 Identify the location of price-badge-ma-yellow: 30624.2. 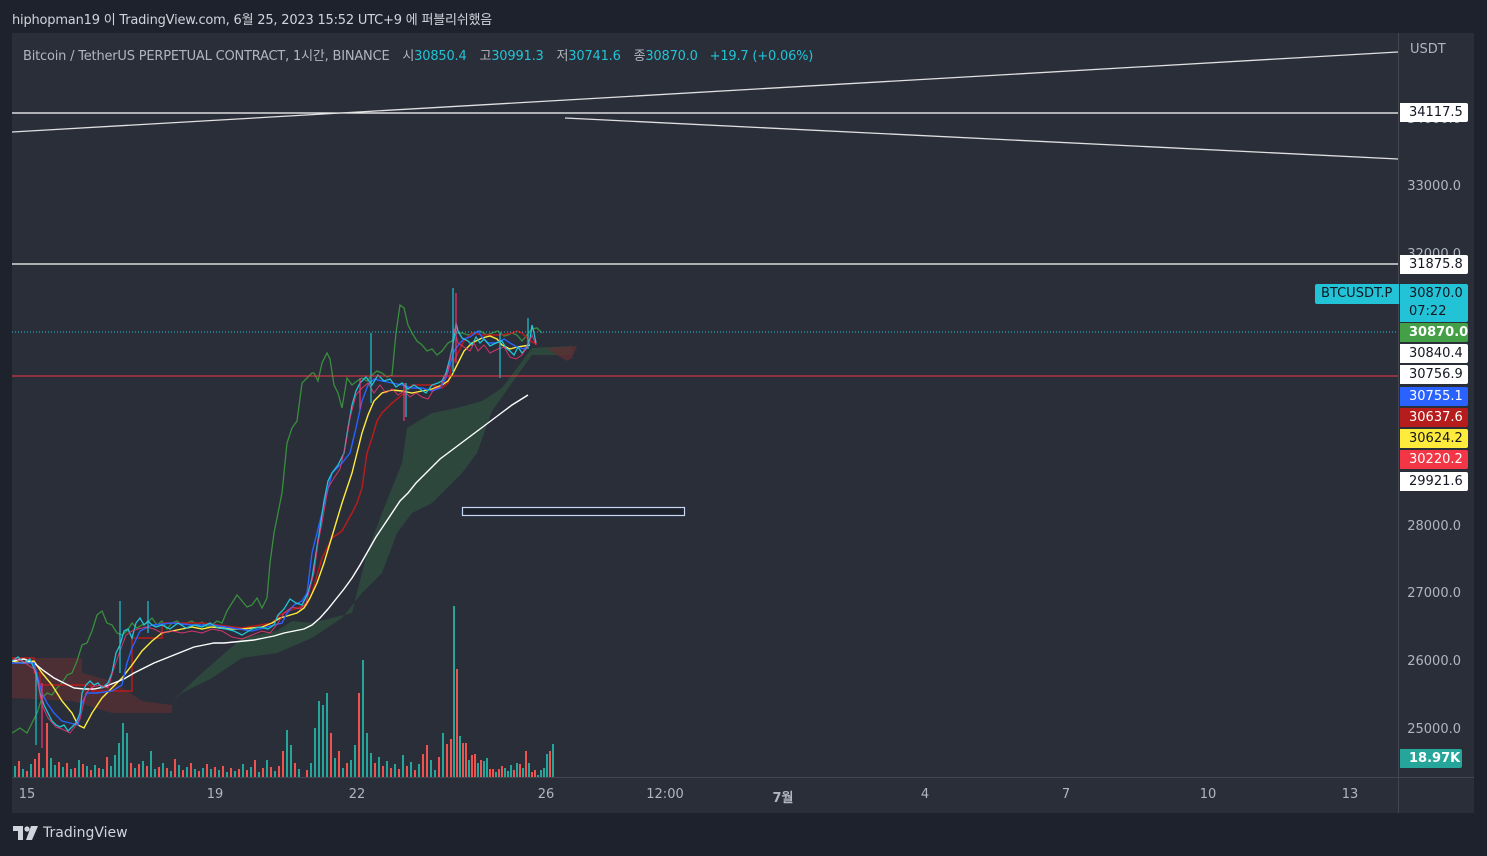
(1434, 438).